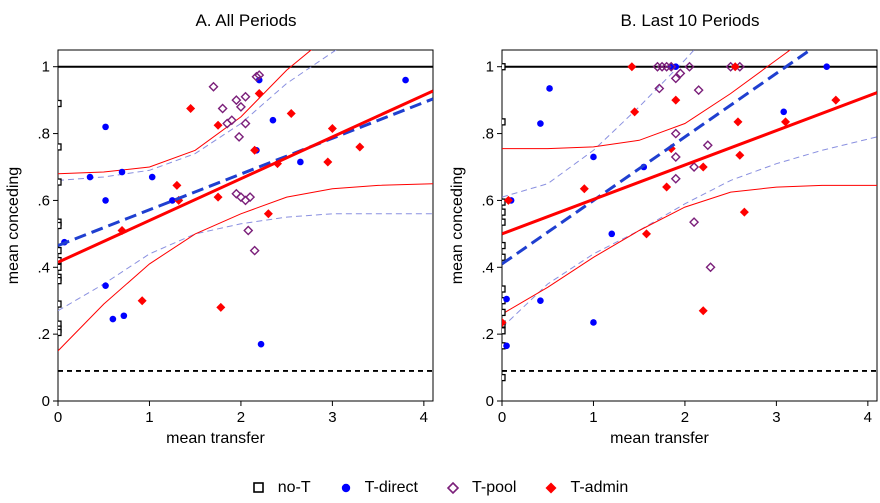 This screenshot has height=503, width=880. What do you see at coordinates (440, 488) in the screenshot?
I see `legend: no-T T-direct T-pool T-admin` at bounding box center [440, 488].